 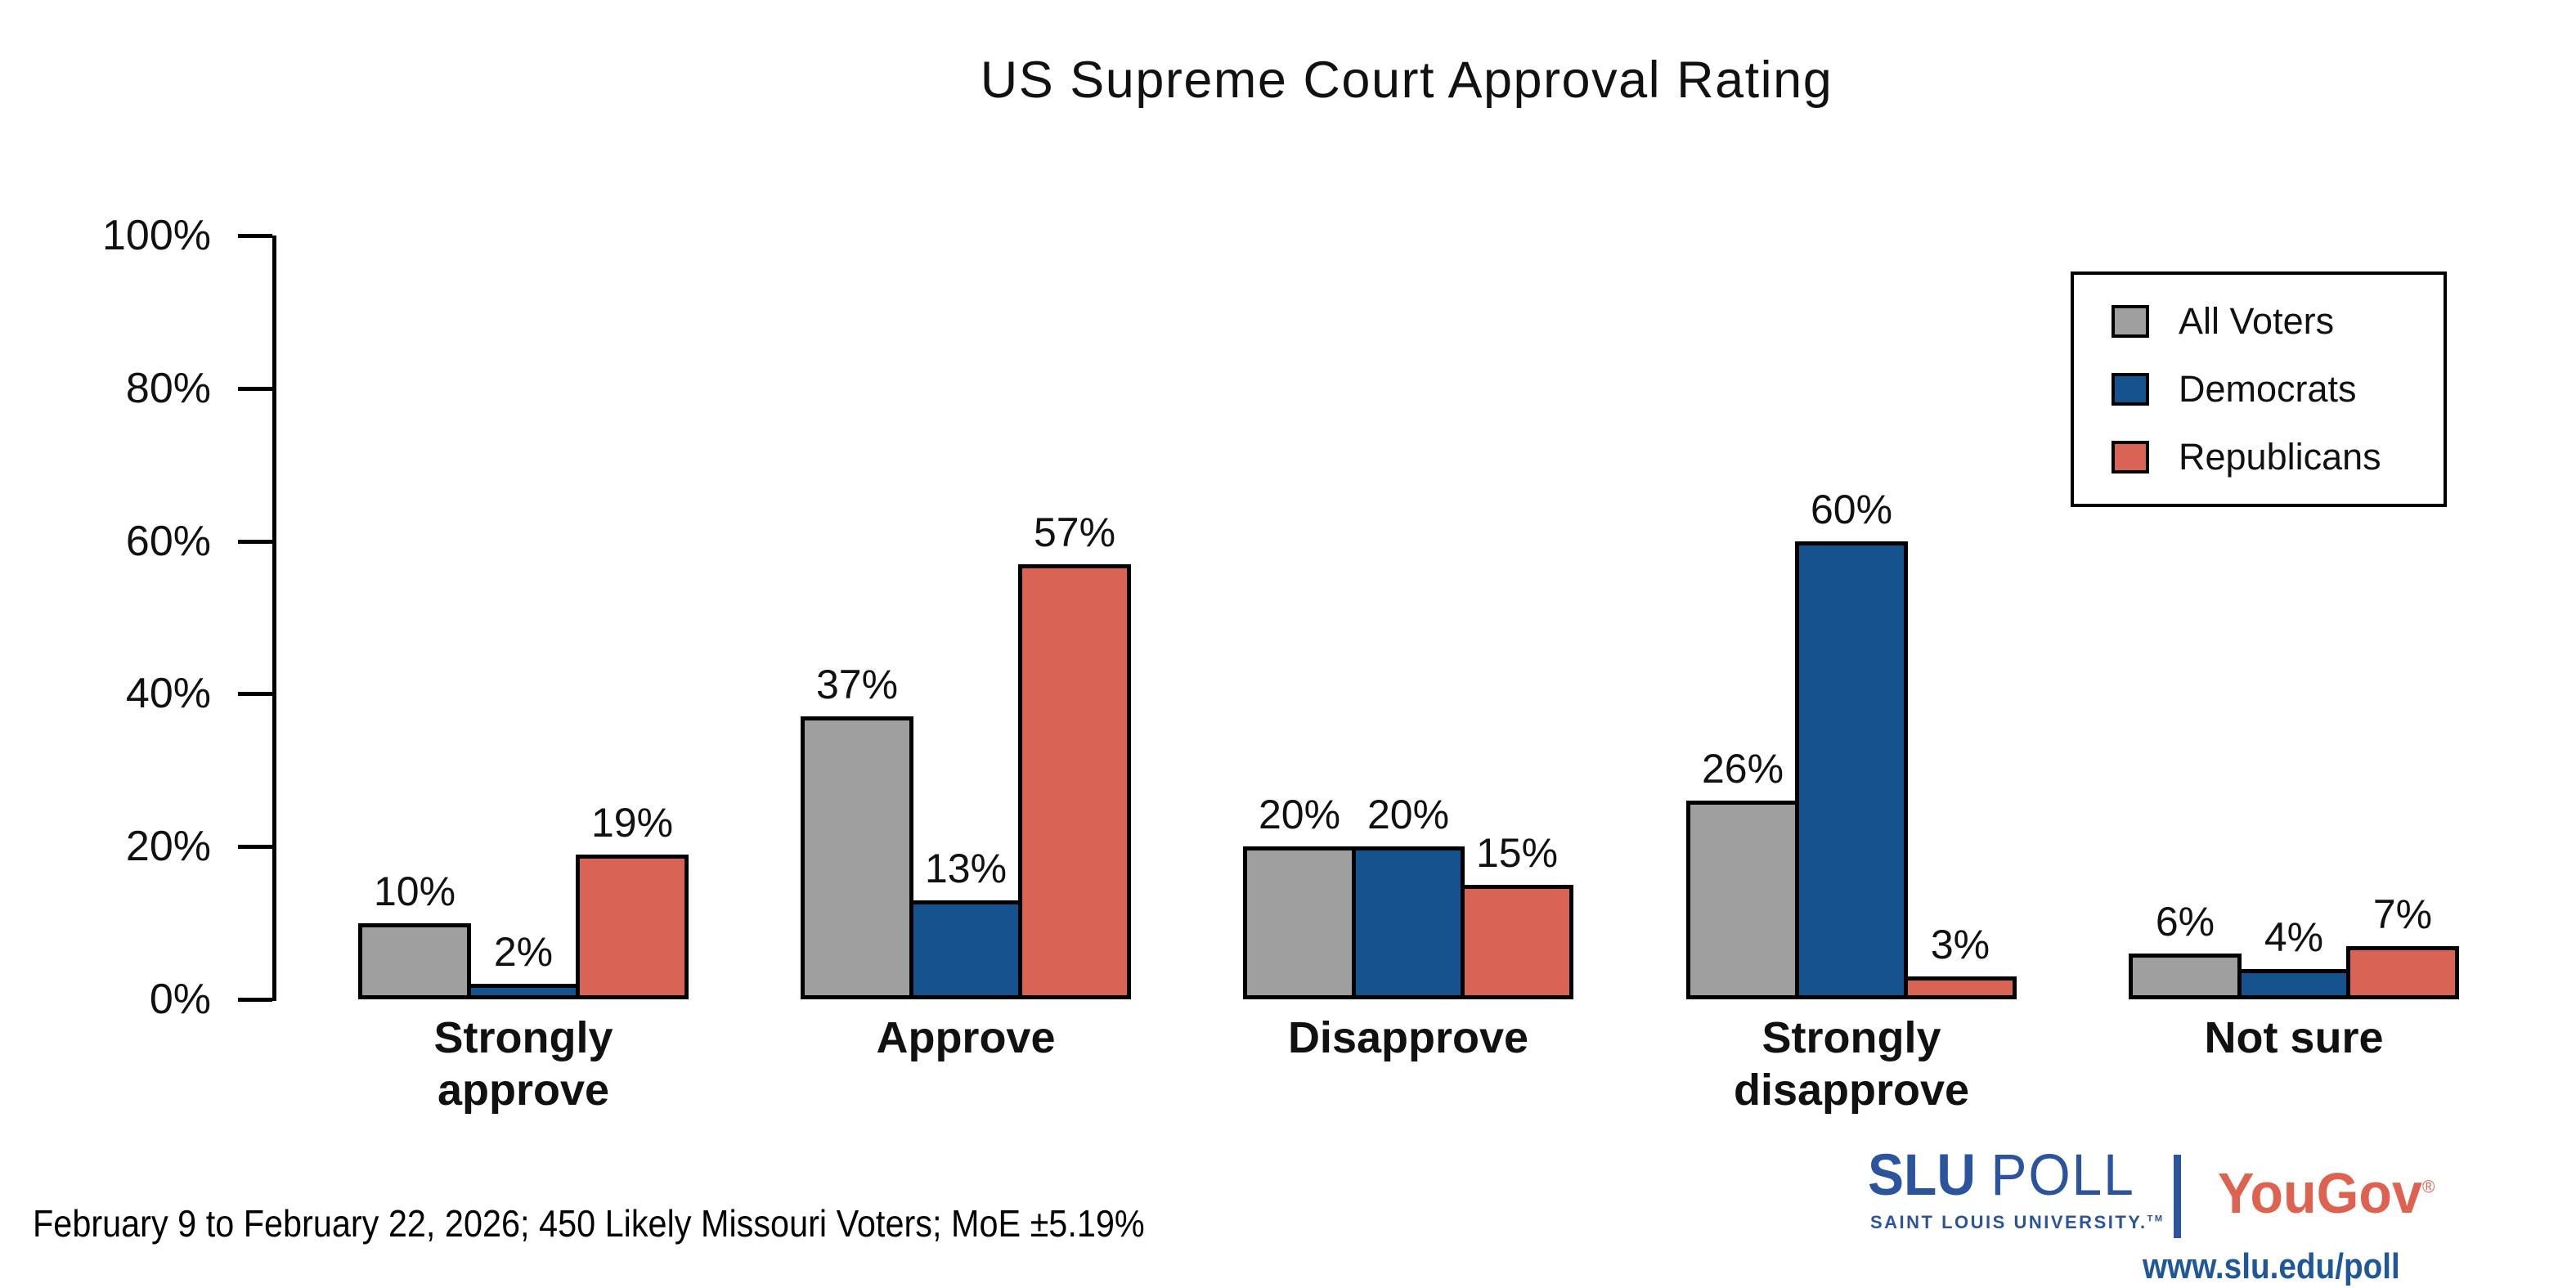 I want to click on legend-item: Democrats, so click(x=2278, y=389).